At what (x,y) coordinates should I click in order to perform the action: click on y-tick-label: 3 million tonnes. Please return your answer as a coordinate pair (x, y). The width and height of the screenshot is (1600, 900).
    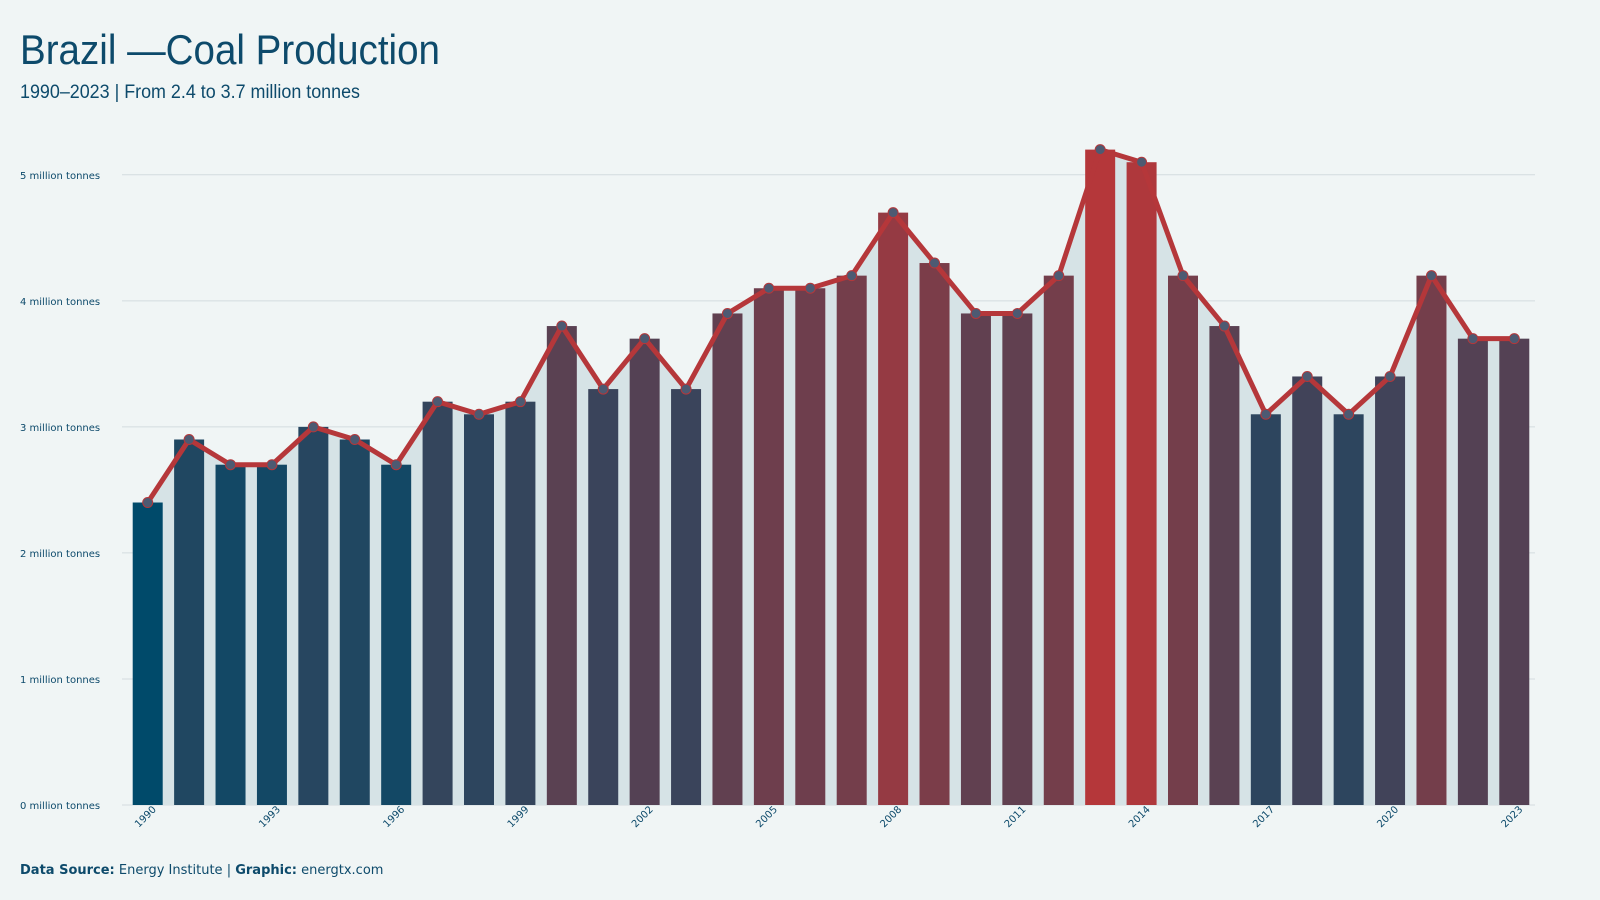
    Looking at the image, I should click on (60, 428).